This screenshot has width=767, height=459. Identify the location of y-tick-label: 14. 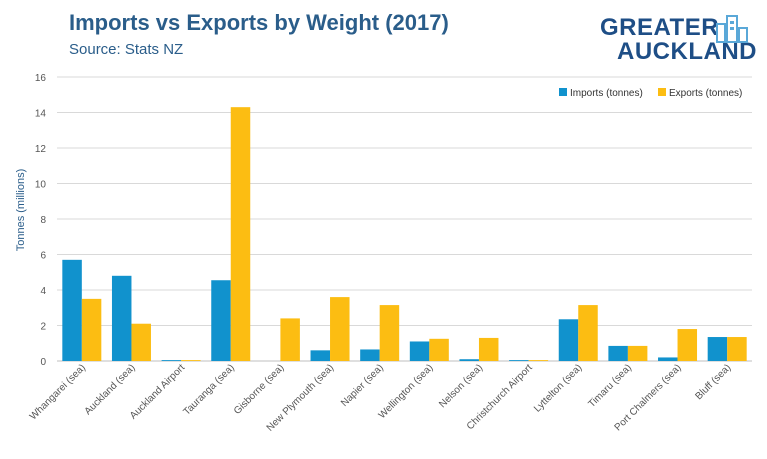
(41, 114).